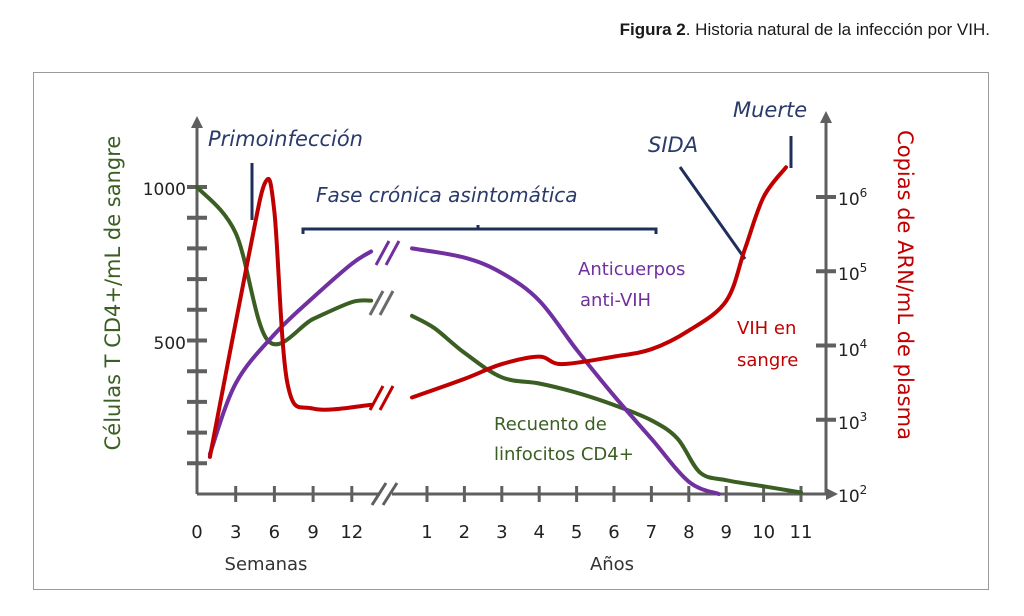  What do you see at coordinates (426, 532) in the screenshot?
I see `x-tick-label-year: 1` at bounding box center [426, 532].